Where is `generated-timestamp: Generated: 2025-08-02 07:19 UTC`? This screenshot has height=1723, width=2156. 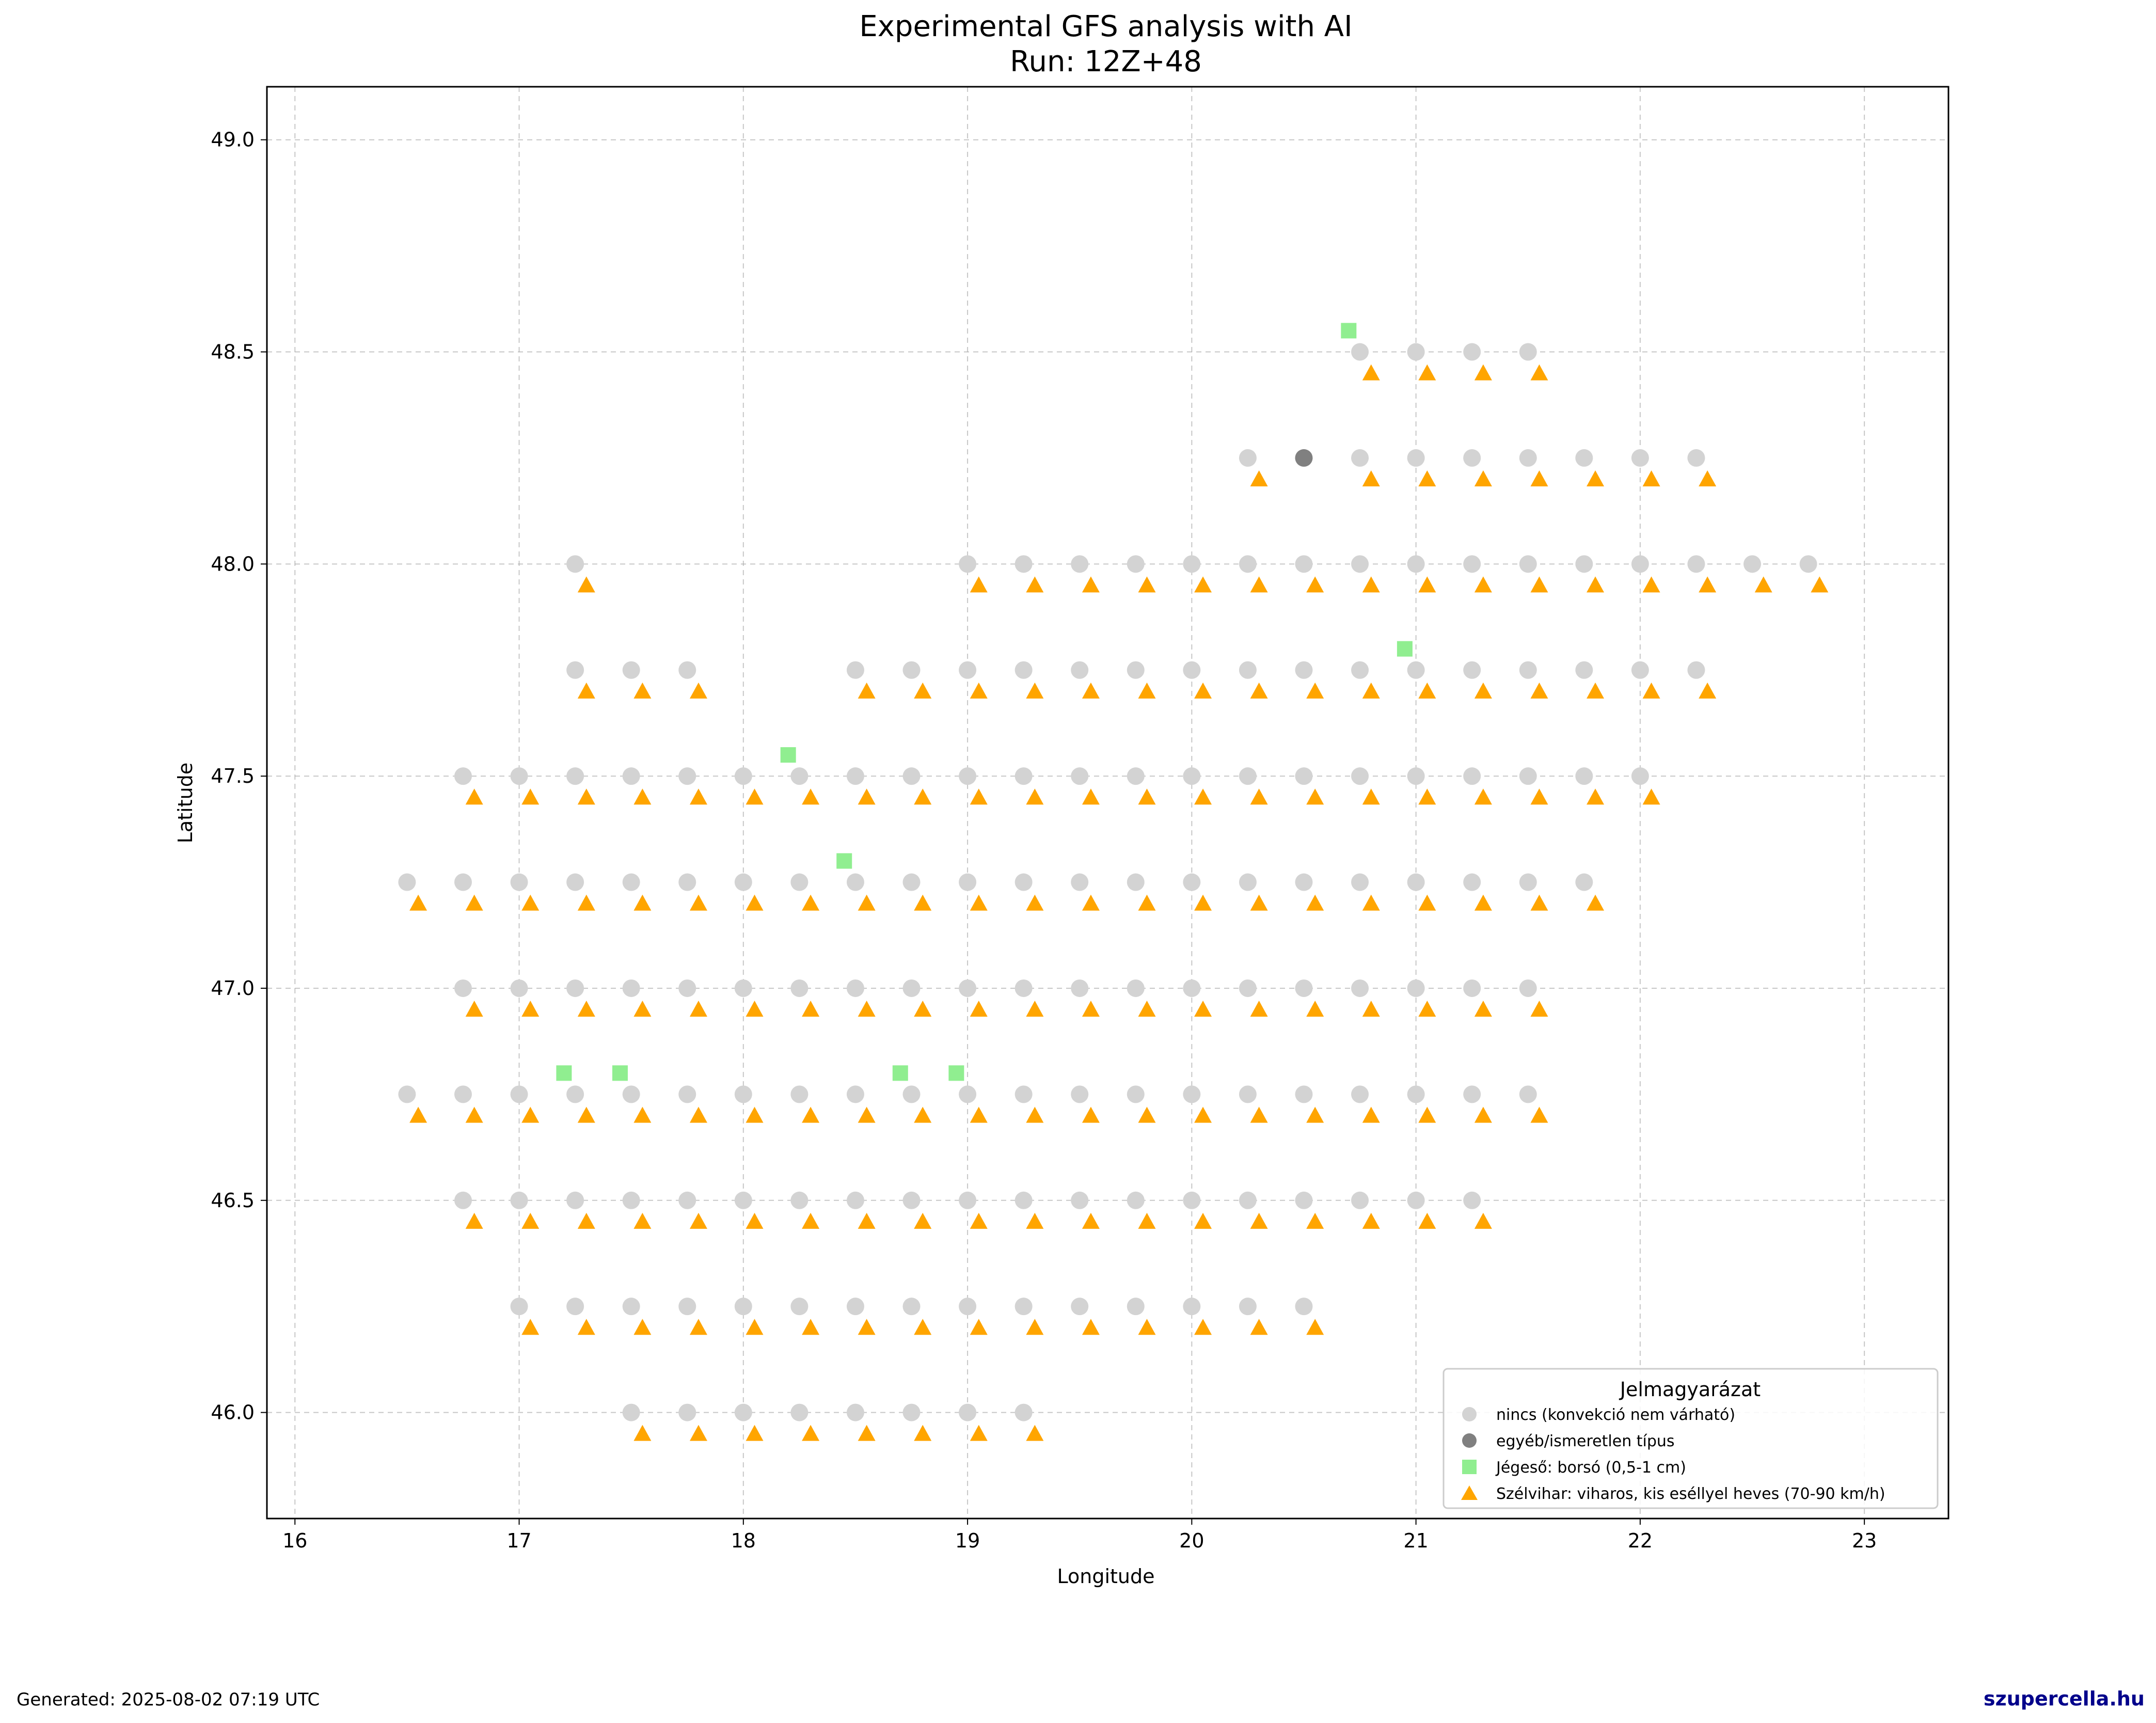 generated-timestamp: Generated: 2025-08-02 07:19 UTC is located at coordinates (168, 1699).